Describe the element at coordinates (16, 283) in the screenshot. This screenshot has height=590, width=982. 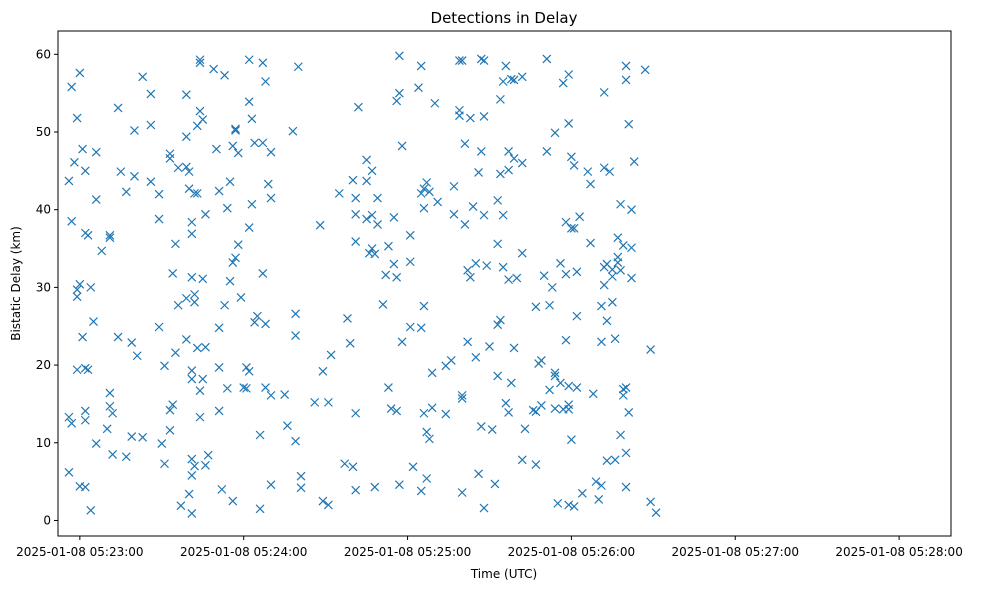
I see `y-axis-label: Bistatic Delay (km)` at that location.